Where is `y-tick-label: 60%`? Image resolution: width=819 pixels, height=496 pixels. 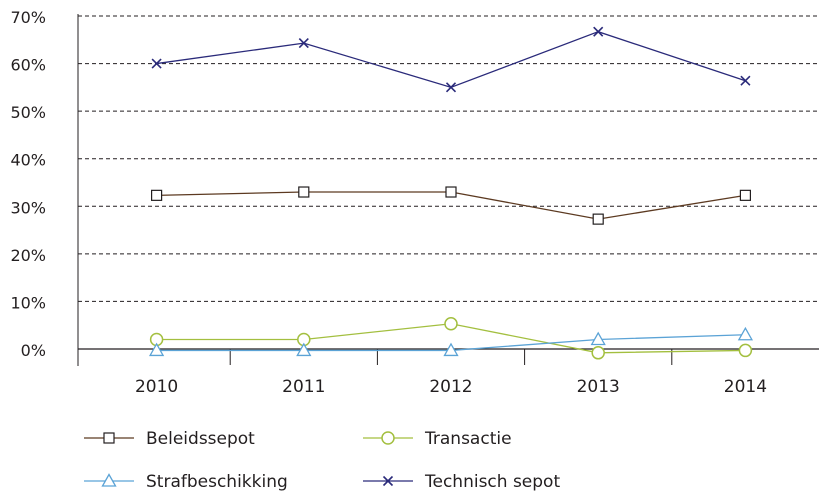
y-tick-label: 60% is located at coordinates (28, 65).